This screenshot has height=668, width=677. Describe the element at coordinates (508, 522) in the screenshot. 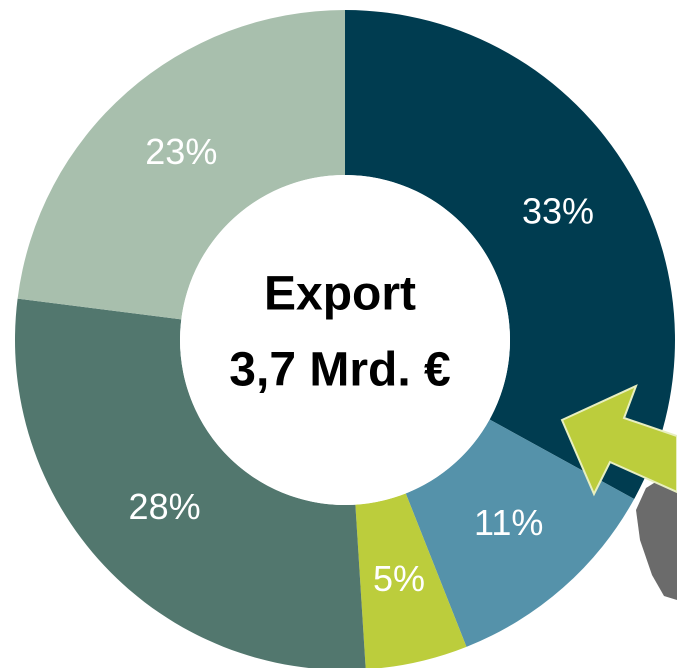

I see `value-label: 11%` at that location.